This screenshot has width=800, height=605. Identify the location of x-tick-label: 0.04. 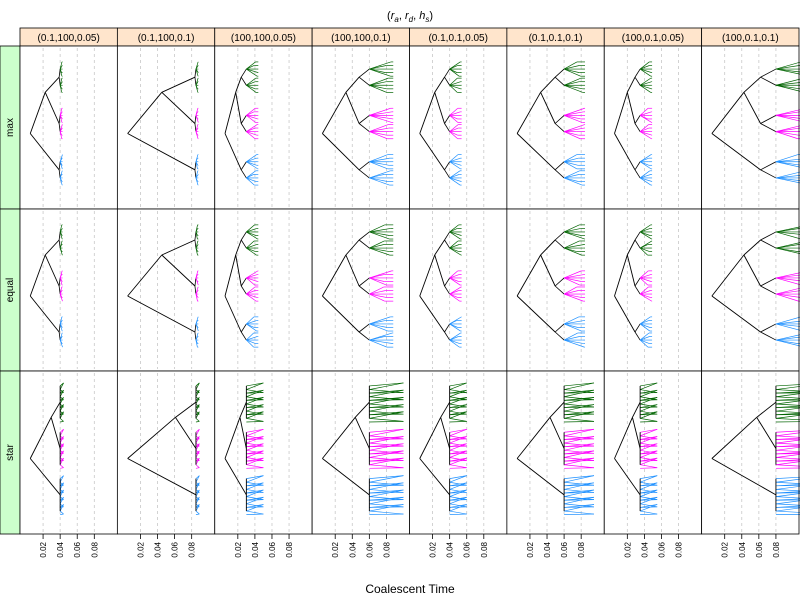
(255, 549).